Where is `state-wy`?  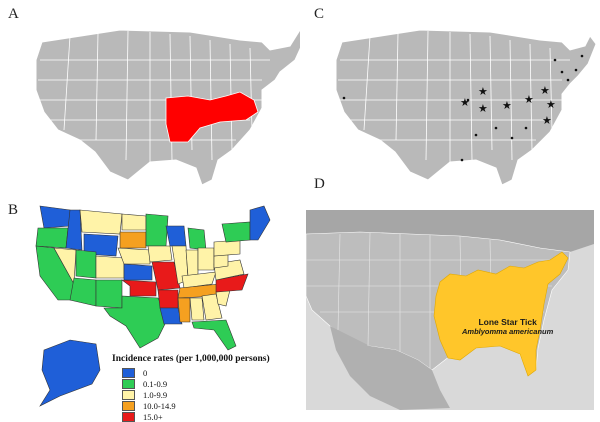
state-wy is located at coordinates (101, 245).